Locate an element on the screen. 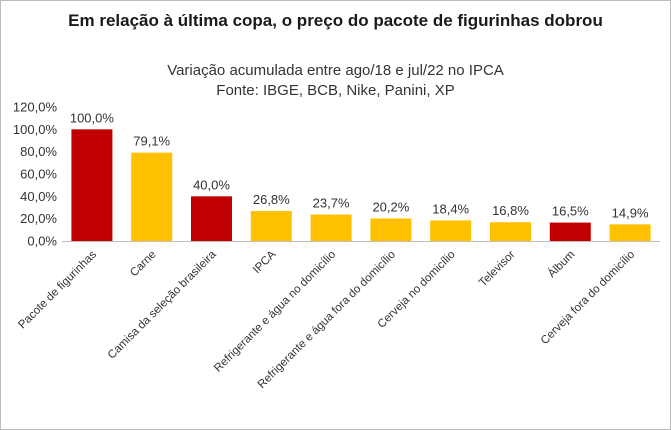  x-tick-label: Pacote de figurinhas is located at coordinates (57, 289).